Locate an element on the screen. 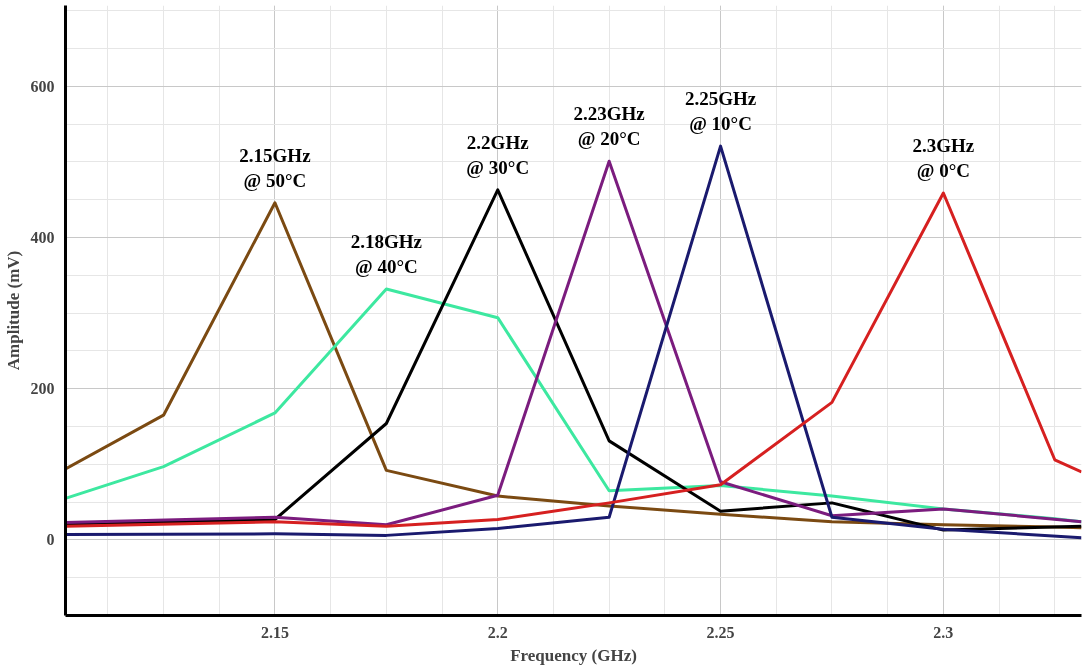 The width and height of the screenshot is (1083, 667). x-tick-label: 2.25 is located at coordinates (720, 632).